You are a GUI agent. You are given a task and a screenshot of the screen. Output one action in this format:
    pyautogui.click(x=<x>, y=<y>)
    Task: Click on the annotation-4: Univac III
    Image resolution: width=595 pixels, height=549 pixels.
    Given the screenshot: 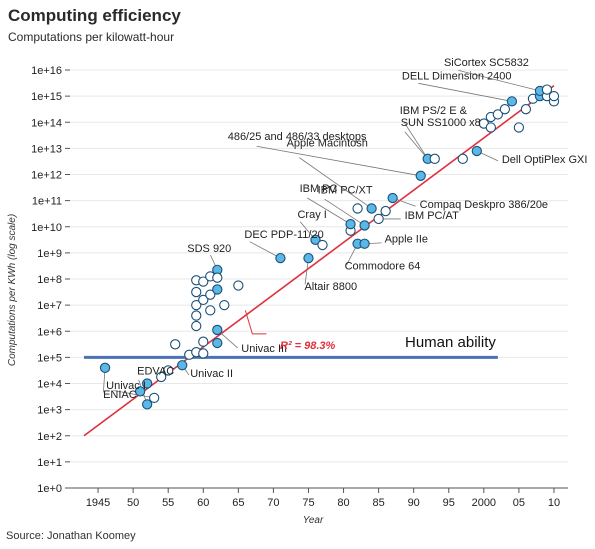 What is the action you would take?
    pyautogui.click(x=264, y=349)
    